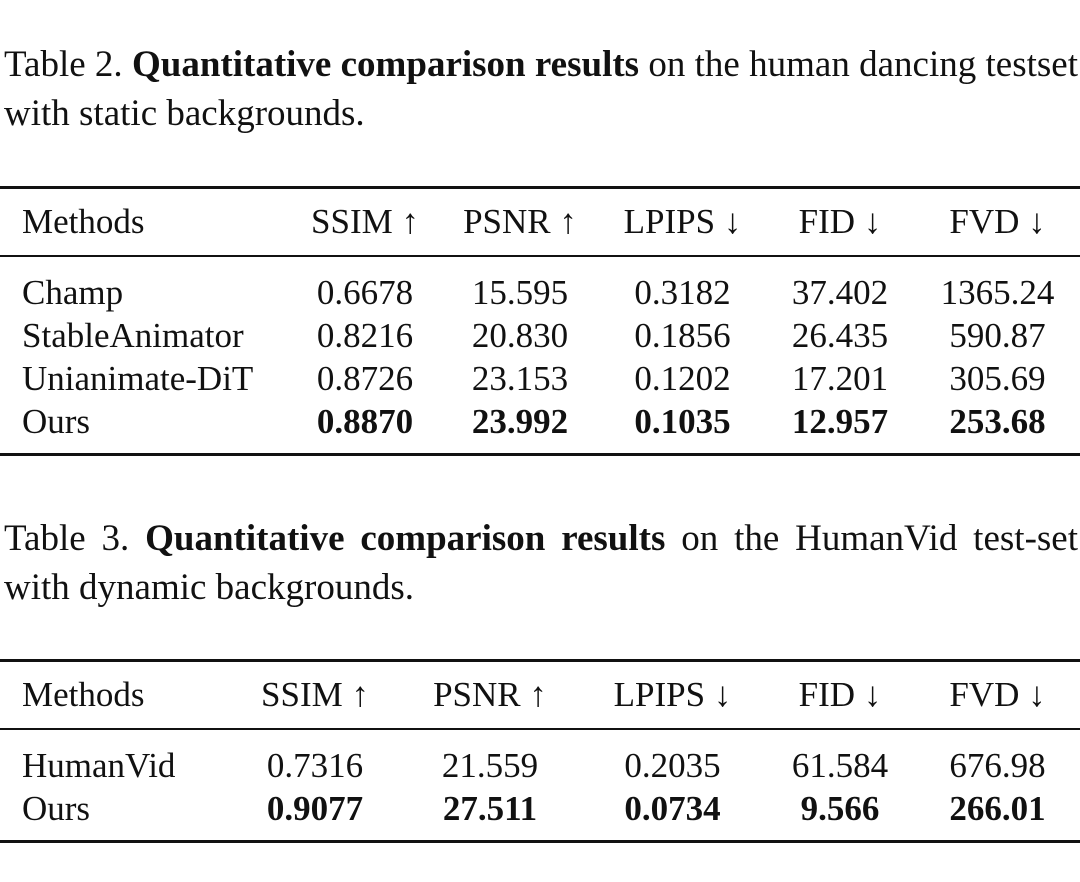 Image resolution: width=1080 pixels, height=882 pixels. What do you see at coordinates (365, 221) in the screenshot?
I see `table2-header-ssim: SSIM ↑` at bounding box center [365, 221].